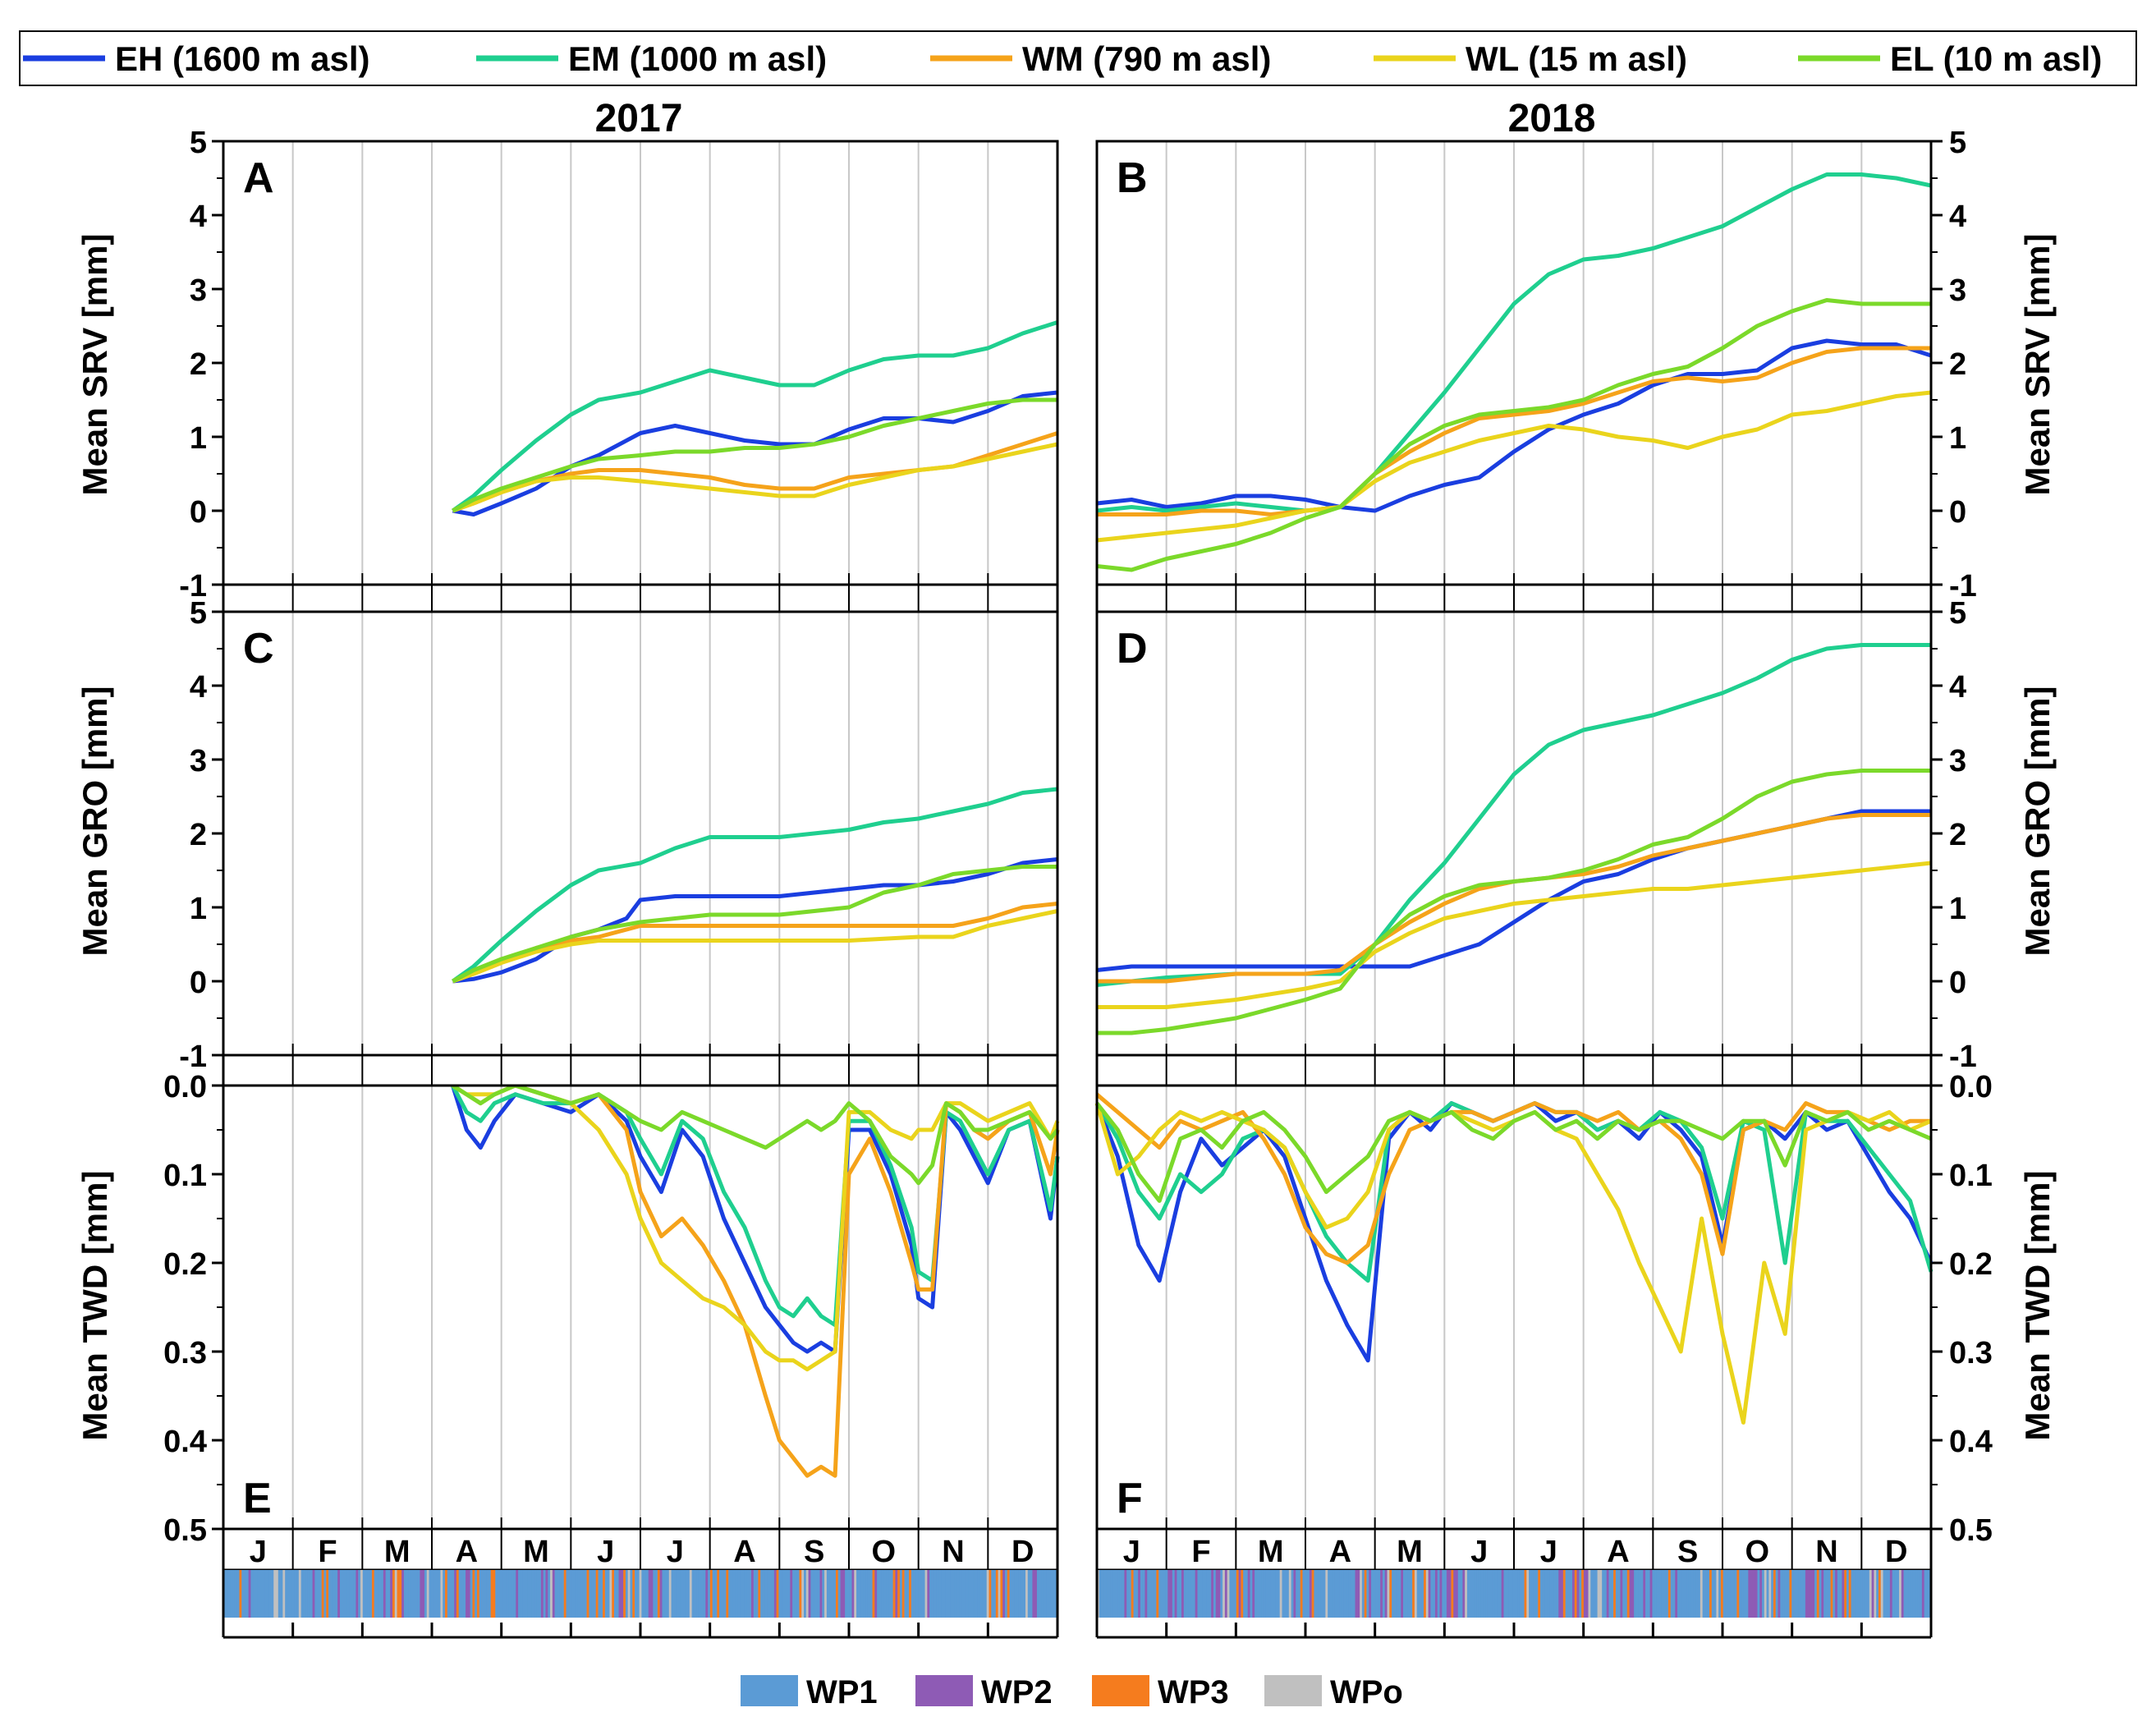  I want to click on y-tick-label: 3, so click(198, 290).